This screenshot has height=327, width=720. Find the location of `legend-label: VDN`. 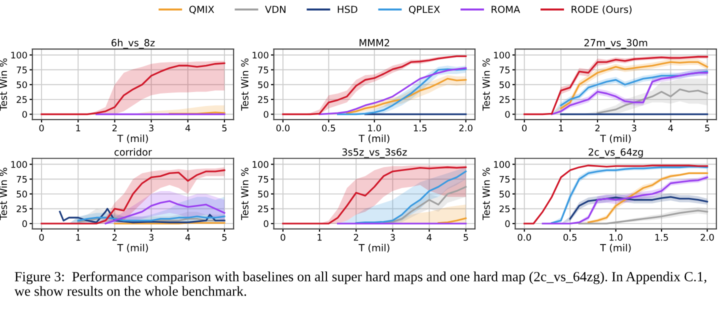

legend-label: VDN is located at coordinates (275, 9).